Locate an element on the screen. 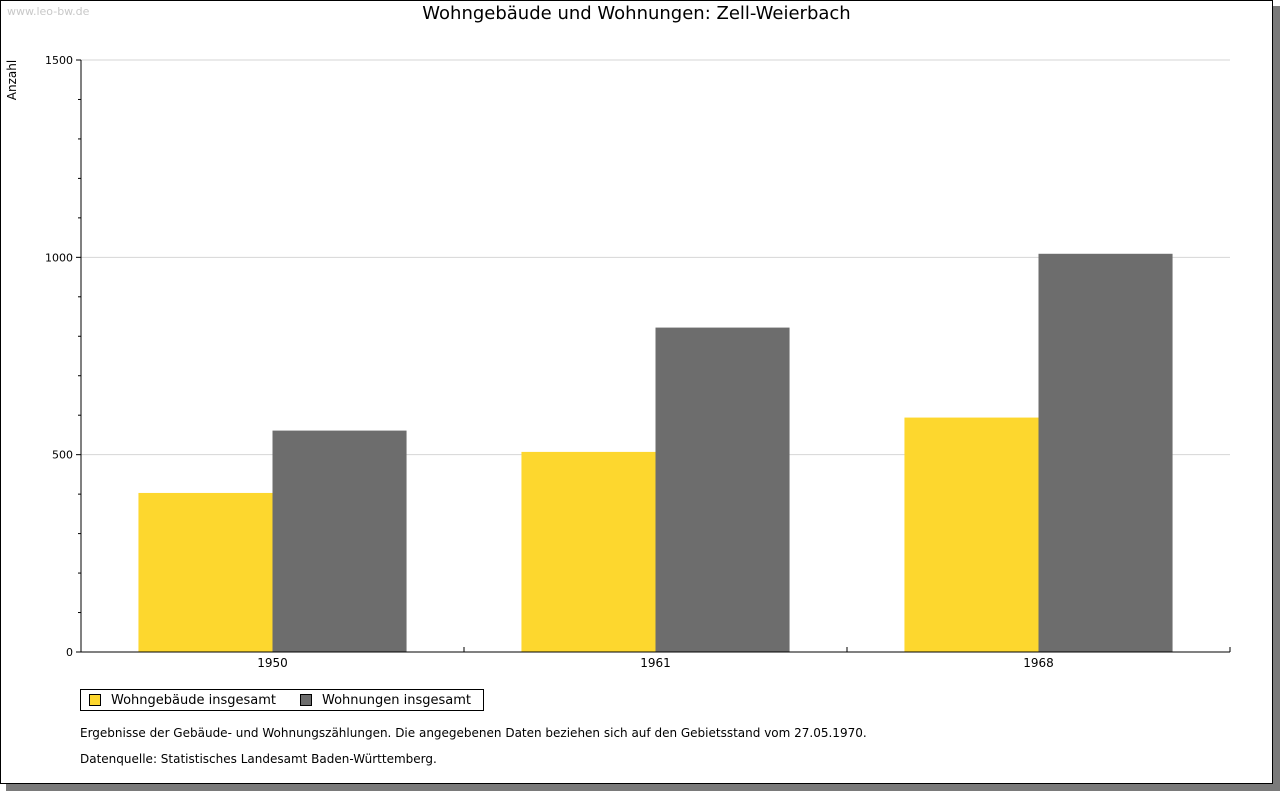  x-tick-label: 1968 is located at coordinates (1038, 663).